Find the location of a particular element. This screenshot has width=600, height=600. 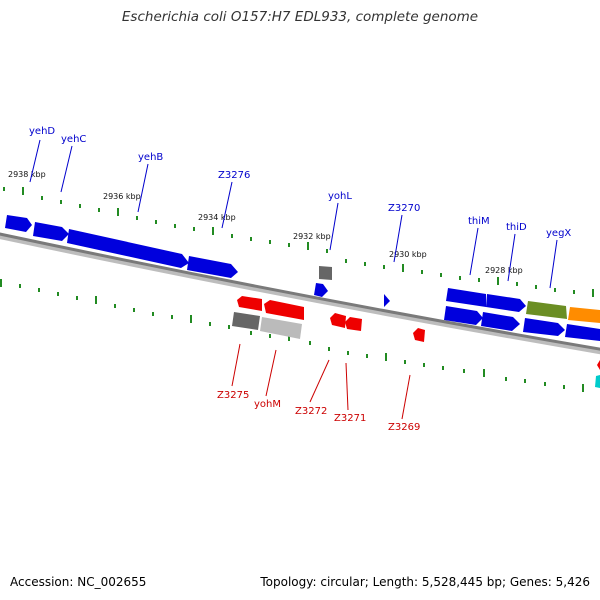

accession-label: Accession: NC_002655 is located at coordinates (78, 582).